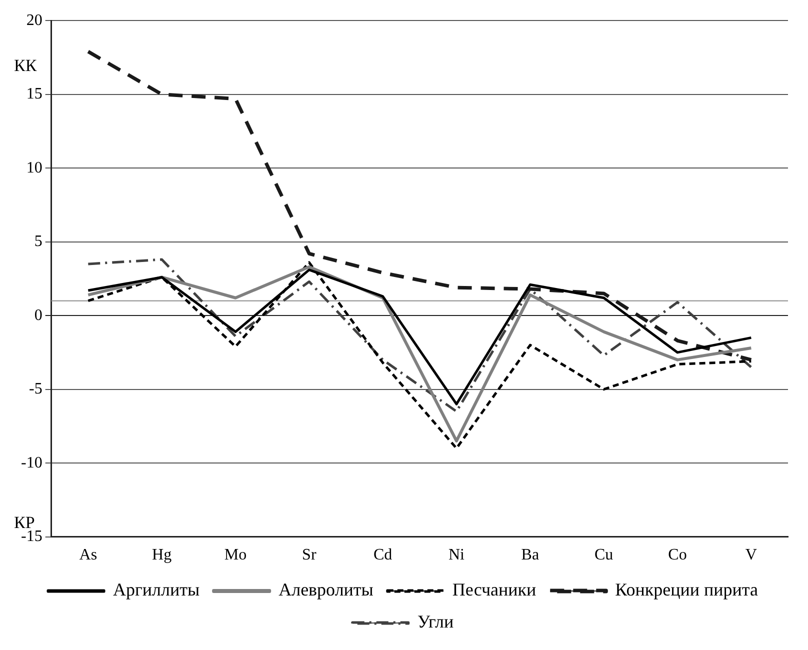  What do you see at coordinates (751, 555) in the screenshot?
I see `x-tick-label: V` at bounding box center [751, 555].